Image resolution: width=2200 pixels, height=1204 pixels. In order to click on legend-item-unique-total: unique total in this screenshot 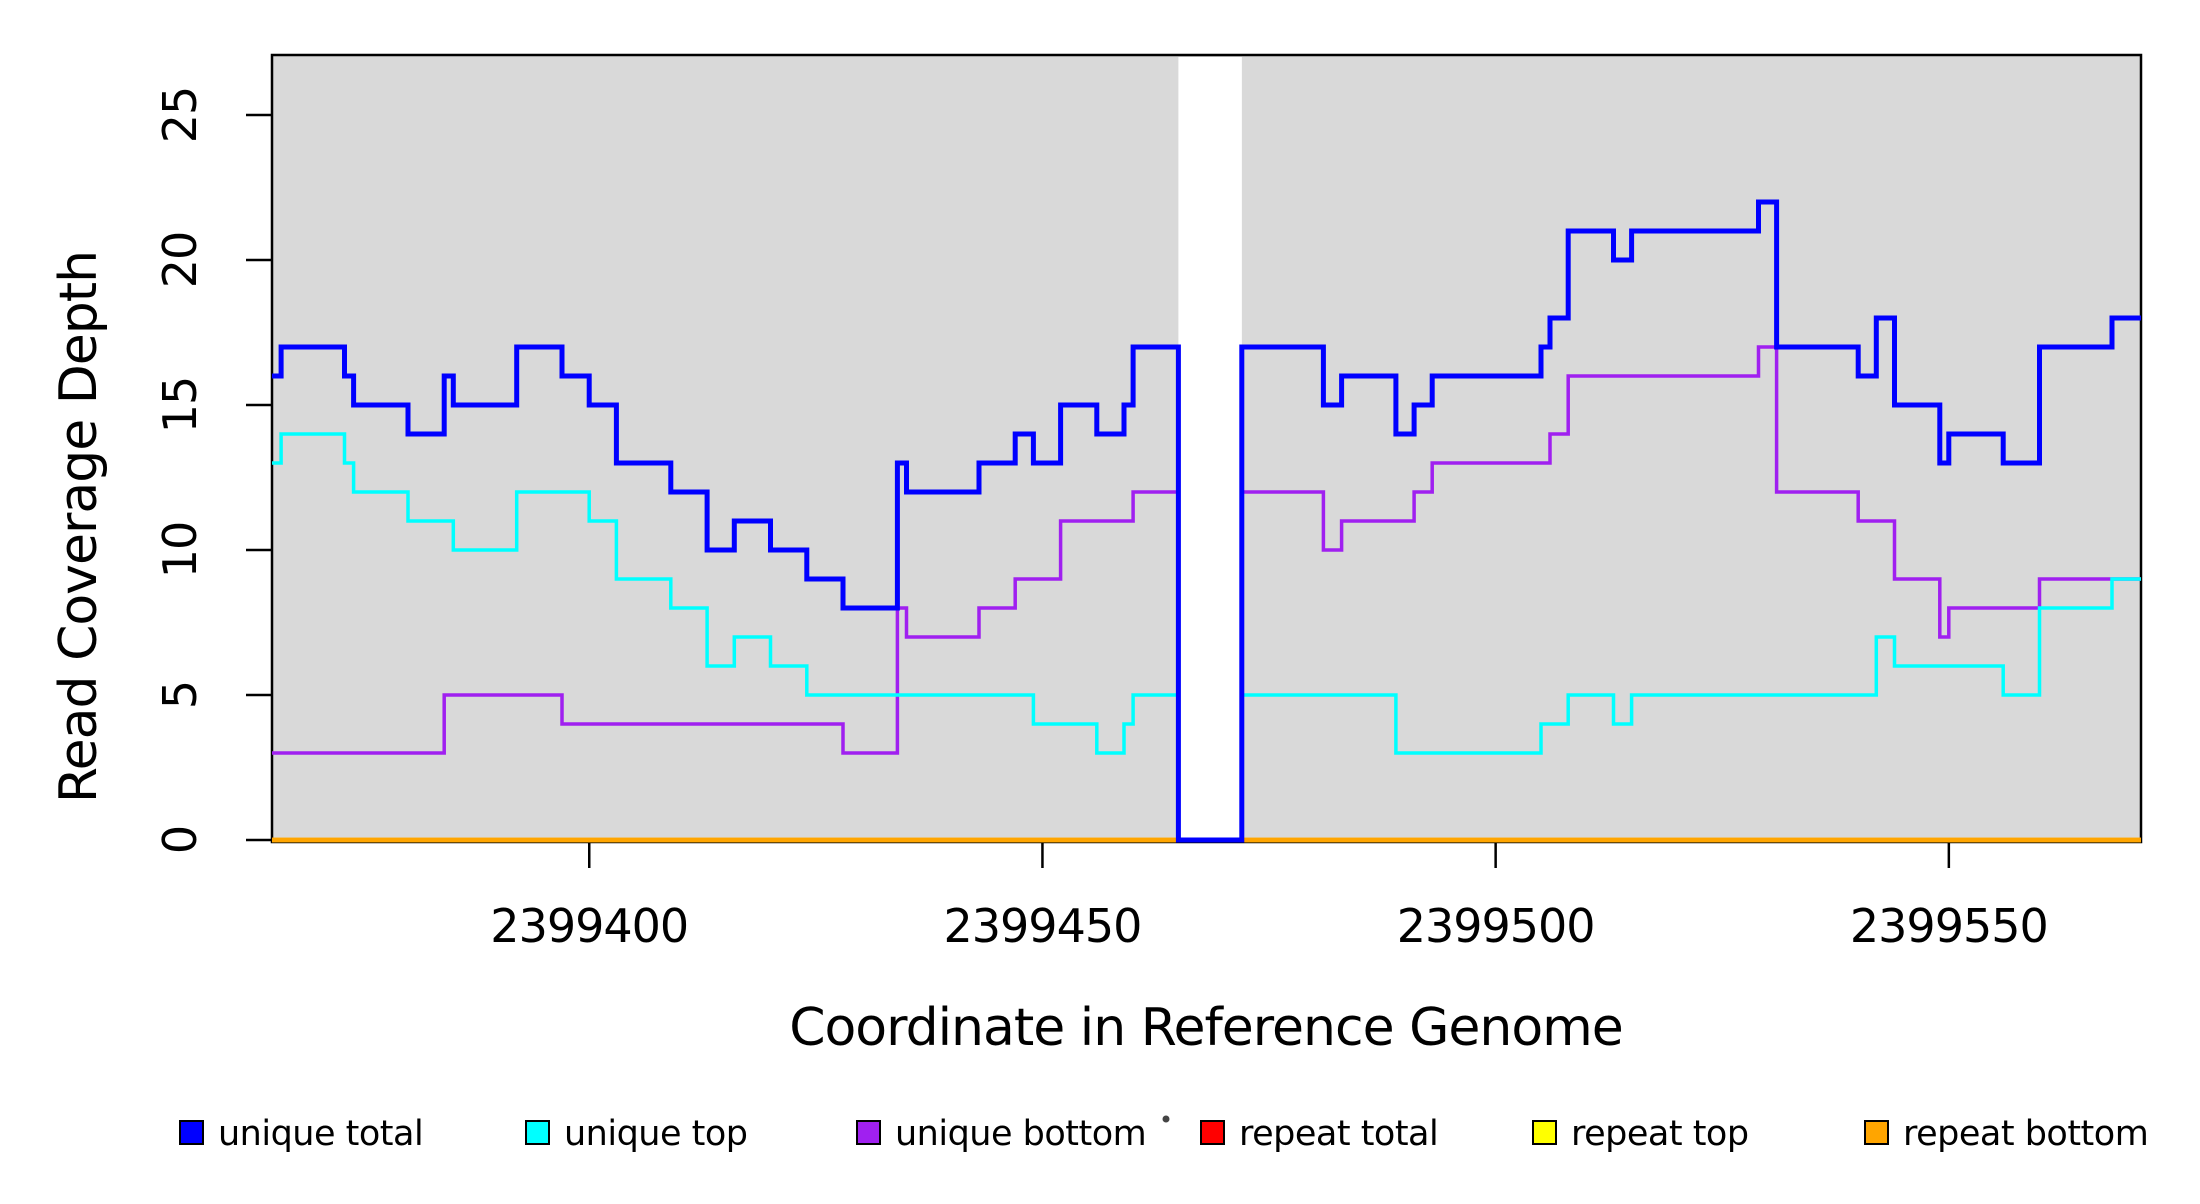, I will do `click(301, 1134)`.